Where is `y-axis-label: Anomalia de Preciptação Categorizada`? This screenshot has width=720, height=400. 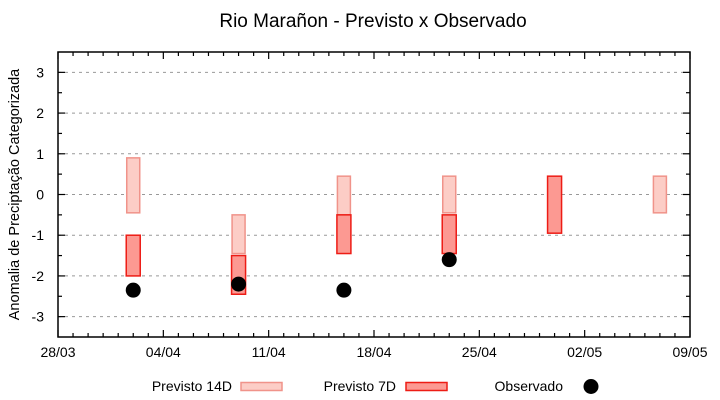 y-axis-label: Anomalia de Preciptação Categorizada is located at coordinates (15, 194).